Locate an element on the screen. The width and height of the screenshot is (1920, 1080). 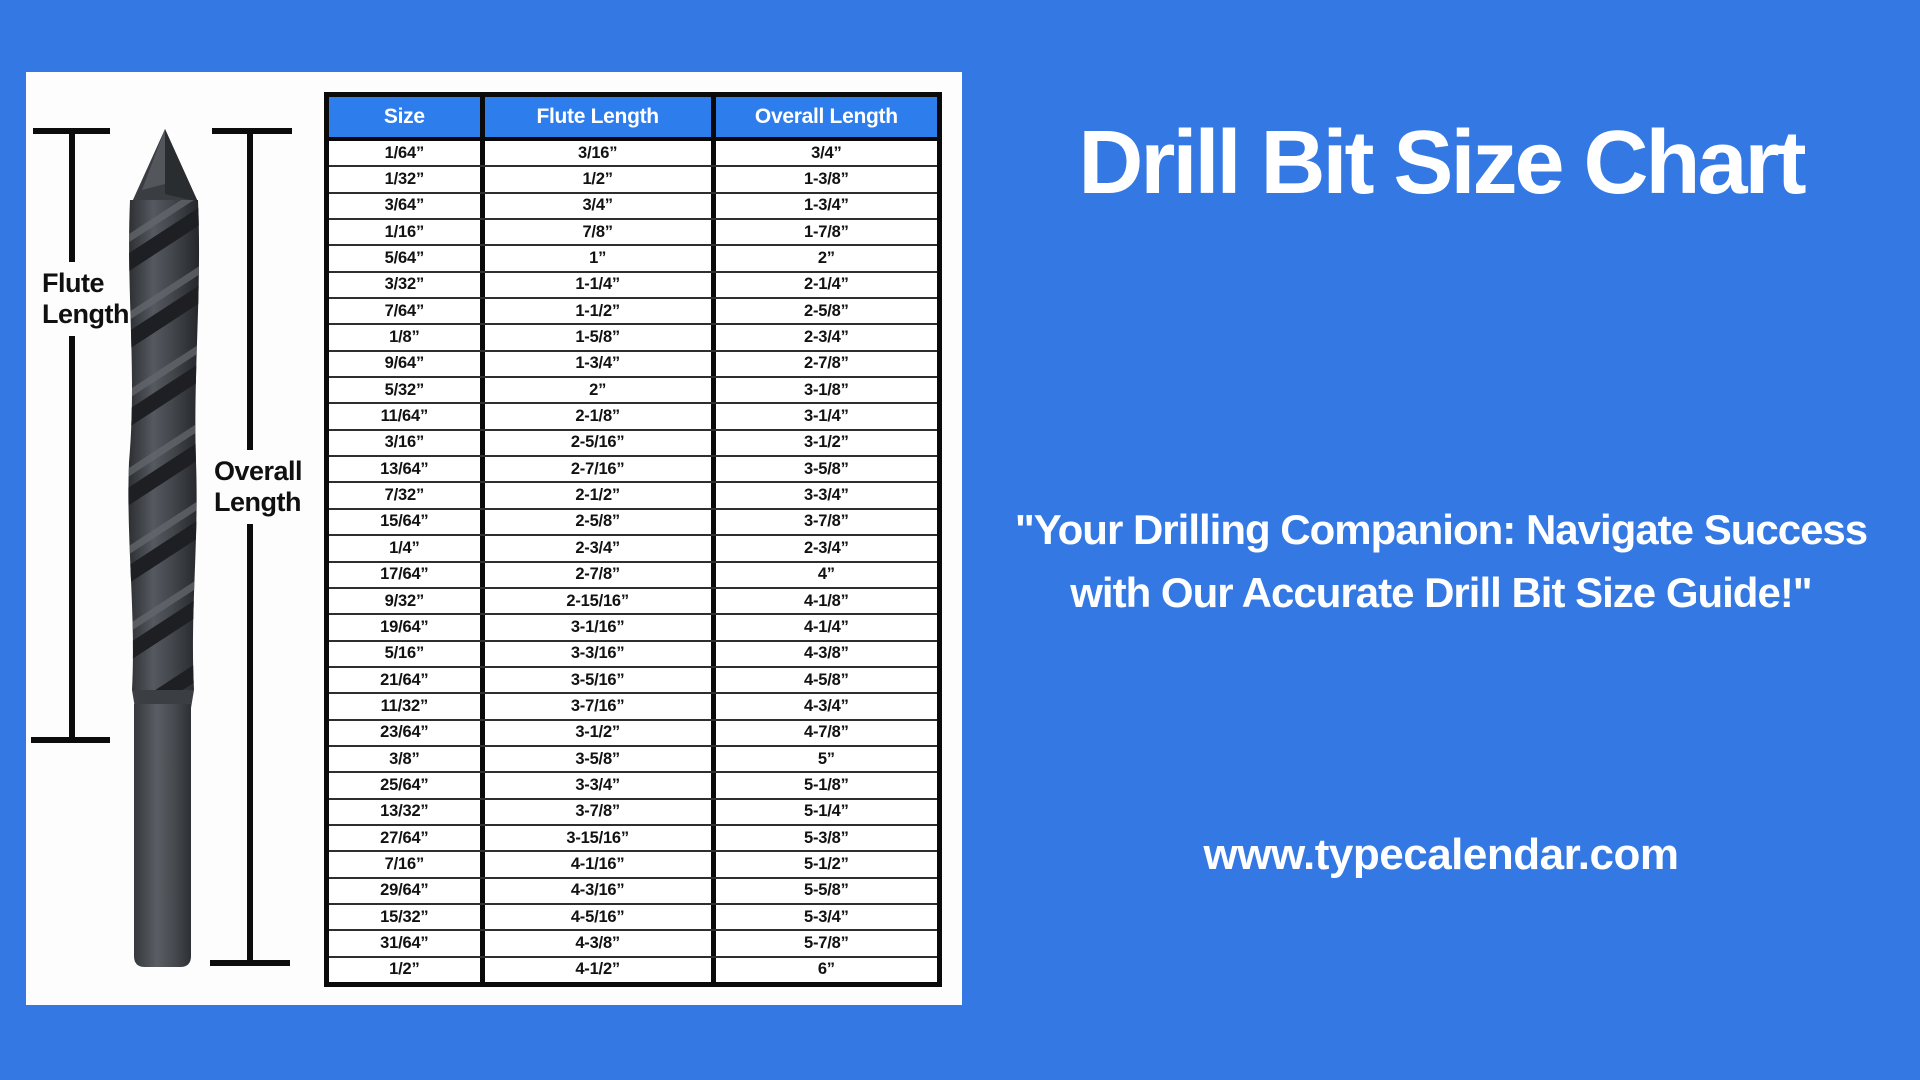
flute-length-cell: 4-5/16” is located at coordinates (600, 917).